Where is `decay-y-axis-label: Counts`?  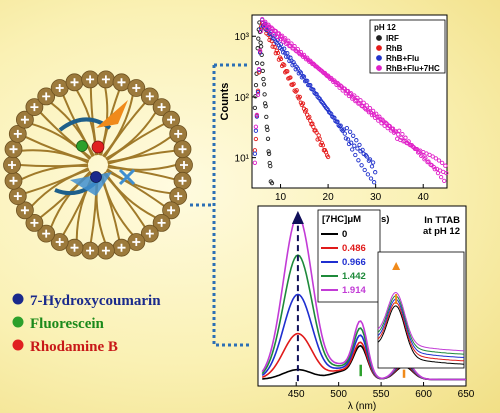 decay-y-axis-label: Counts is located at coordinates (225, 102).